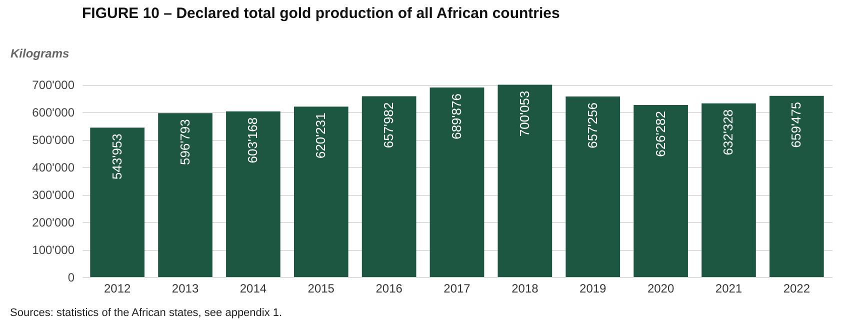 The height and width of the screenshot is (336, 844). I want to click on data-label: 603'168, so click(252, 140).